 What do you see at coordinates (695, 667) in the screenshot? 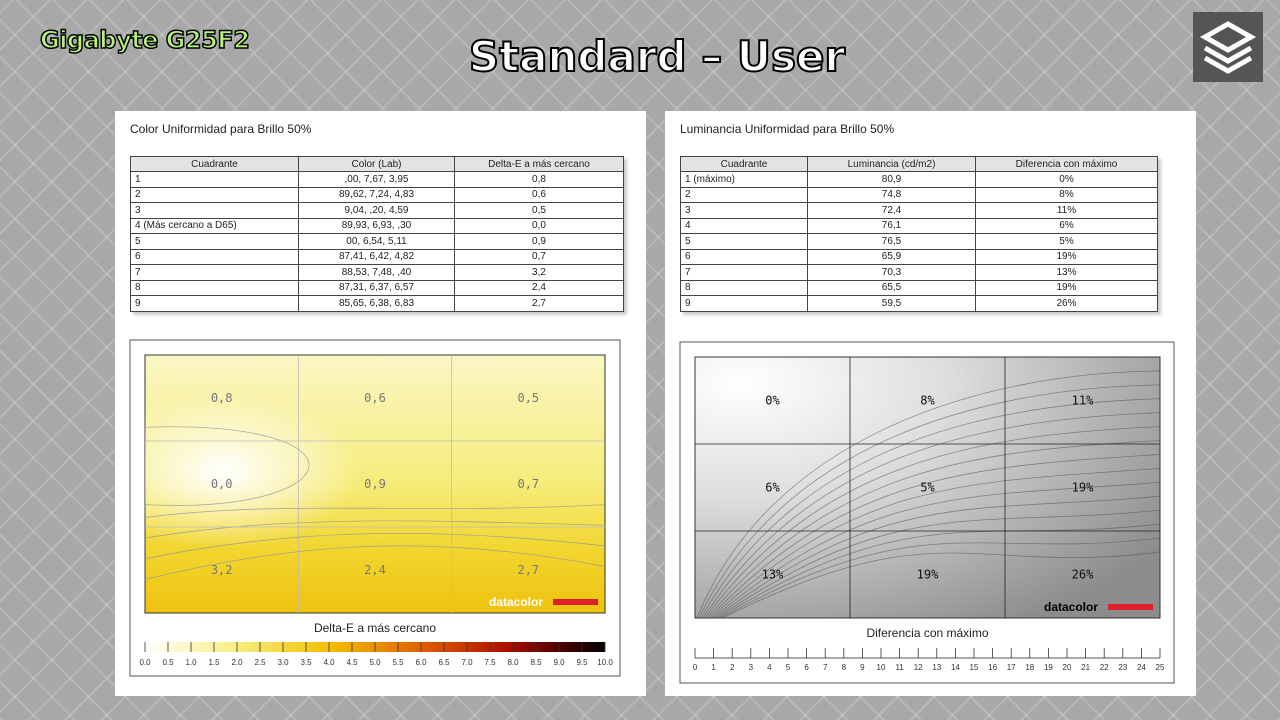
I see `scale-tick-label: 0` at bounding box center [695, 667].